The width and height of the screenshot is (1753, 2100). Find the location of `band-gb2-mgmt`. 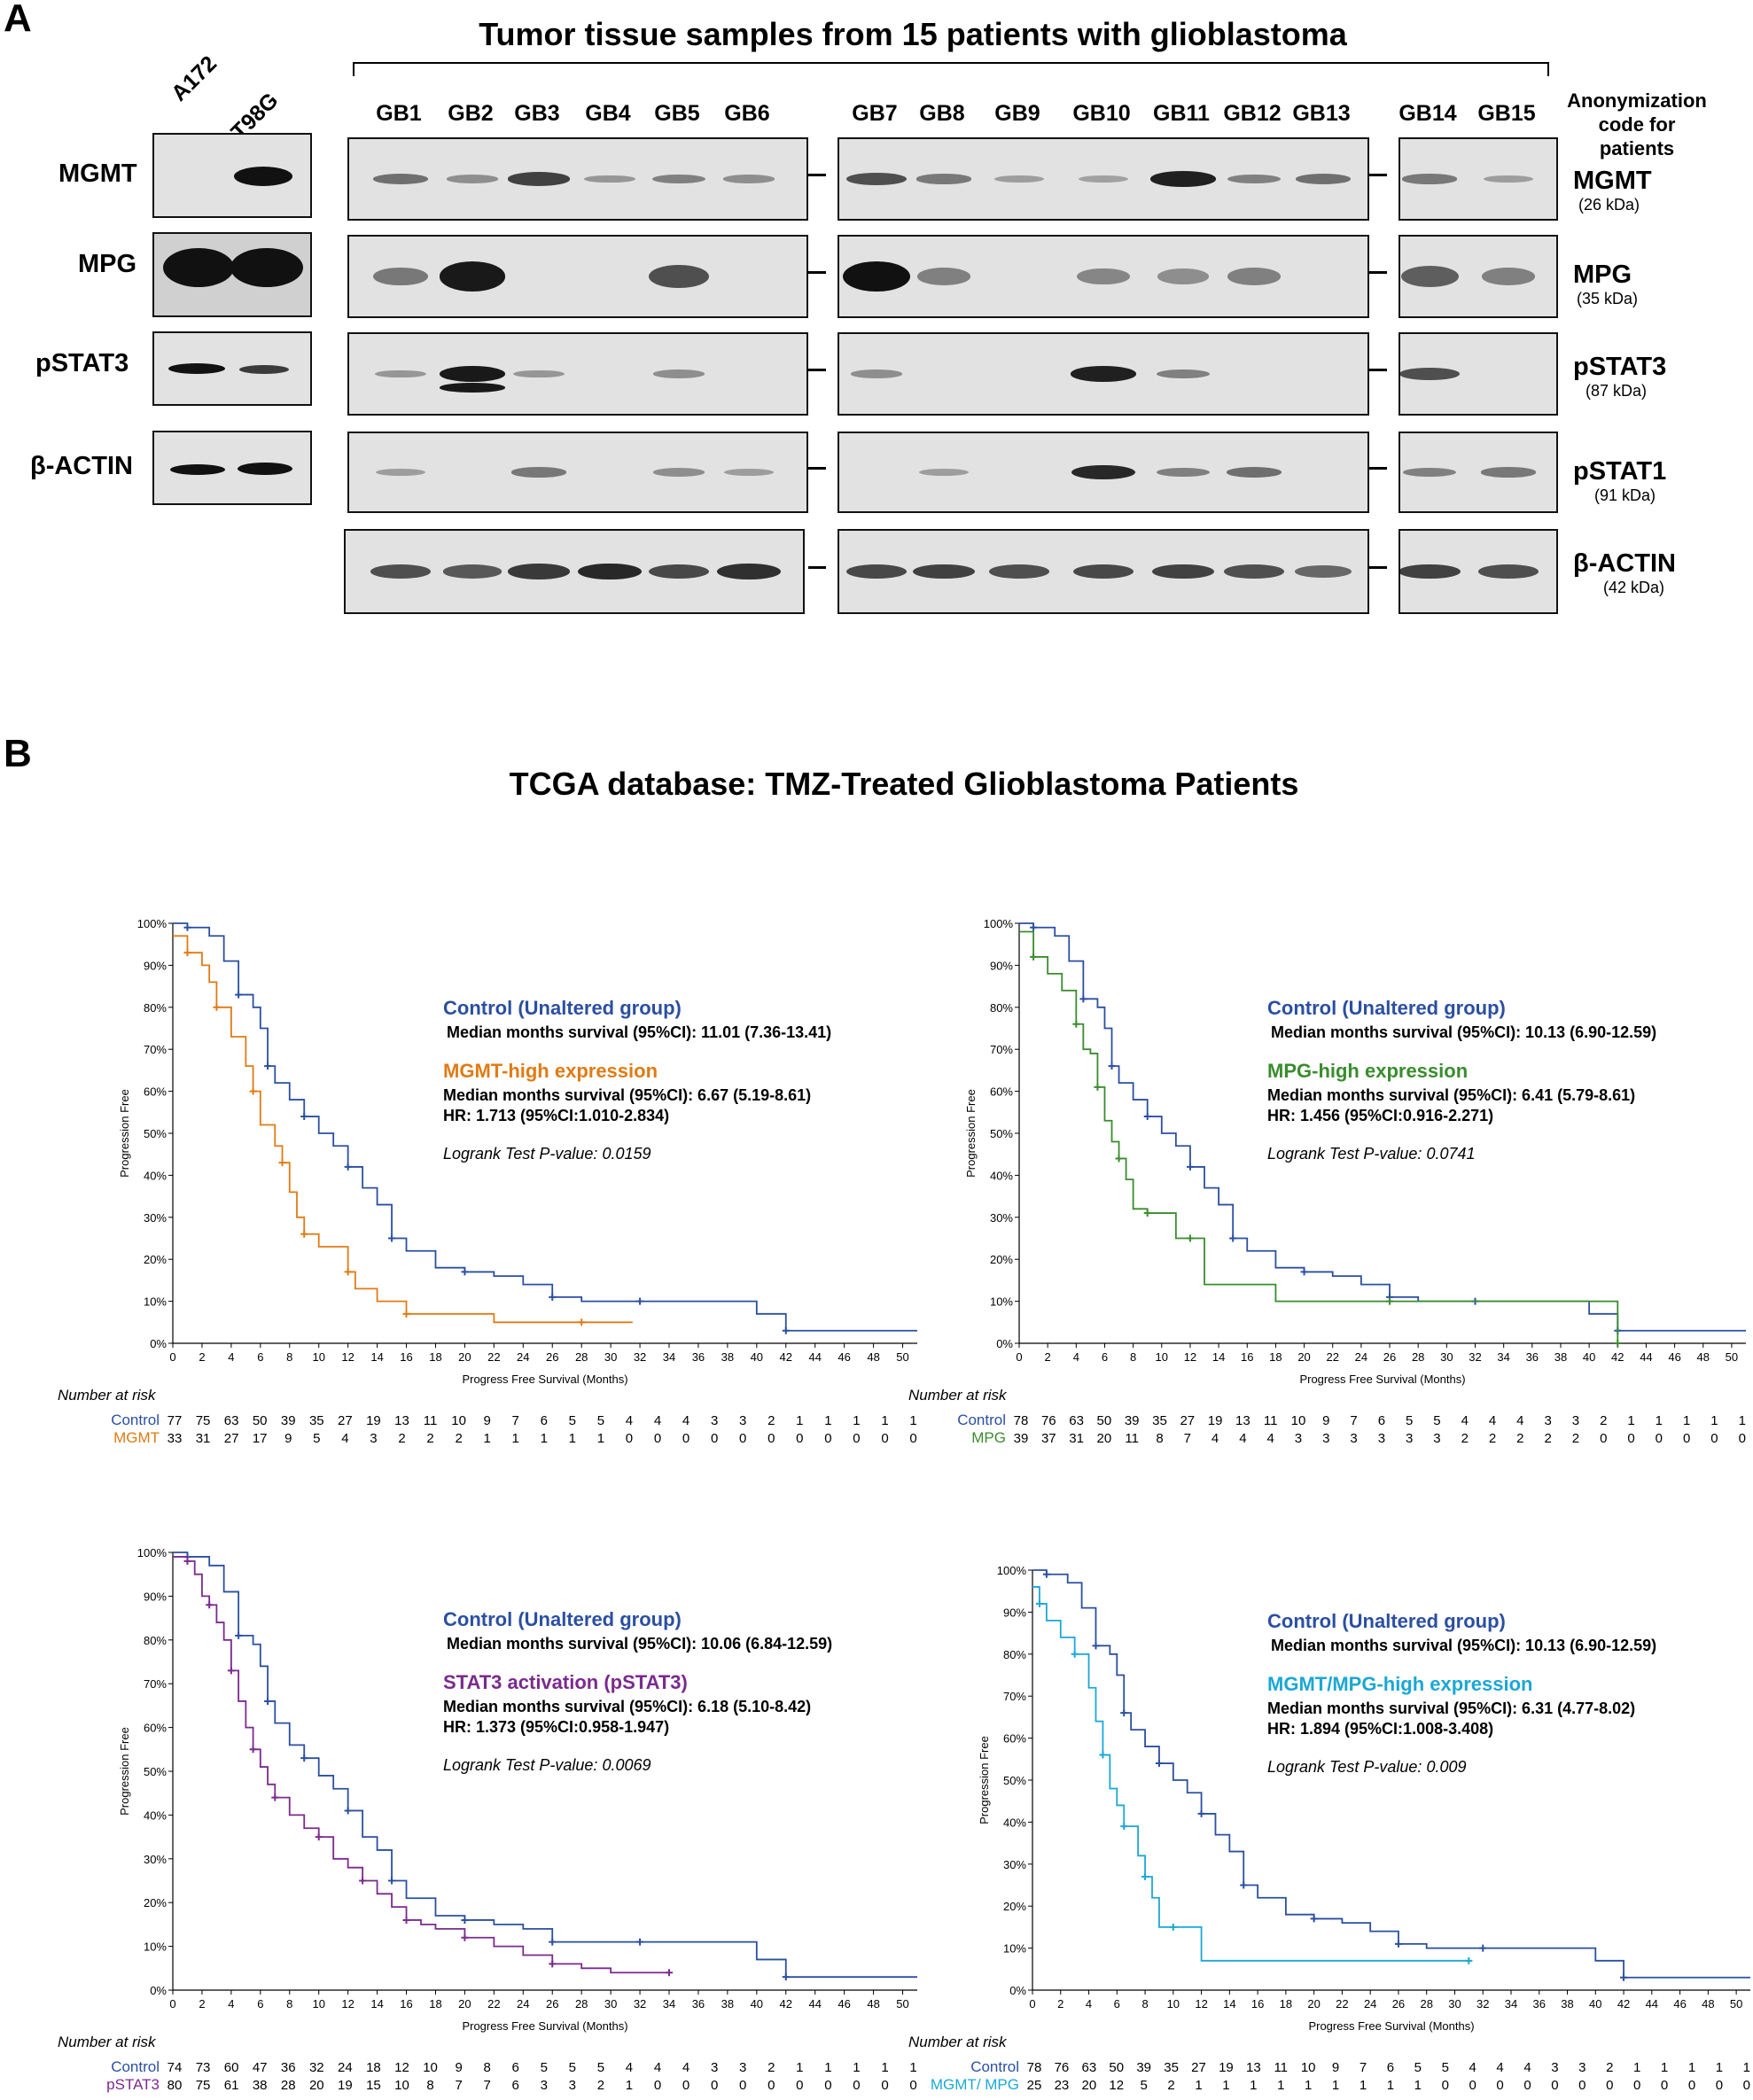

band-gb2-mgmt is located at coordinates (473, 179).